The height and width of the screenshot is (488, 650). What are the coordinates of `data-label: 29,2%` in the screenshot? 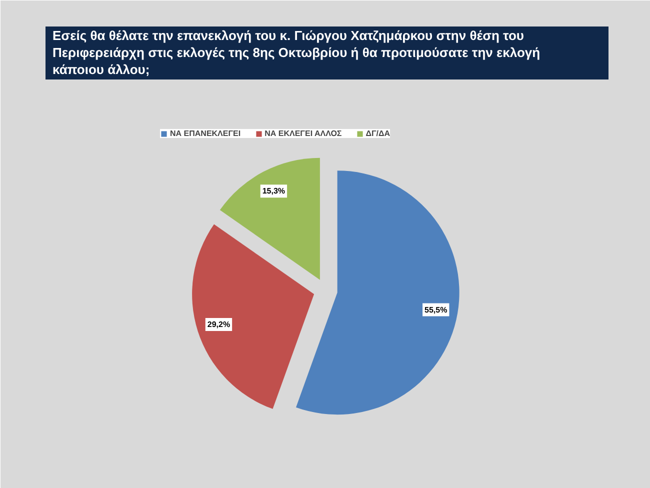 It's located at (218, 324).